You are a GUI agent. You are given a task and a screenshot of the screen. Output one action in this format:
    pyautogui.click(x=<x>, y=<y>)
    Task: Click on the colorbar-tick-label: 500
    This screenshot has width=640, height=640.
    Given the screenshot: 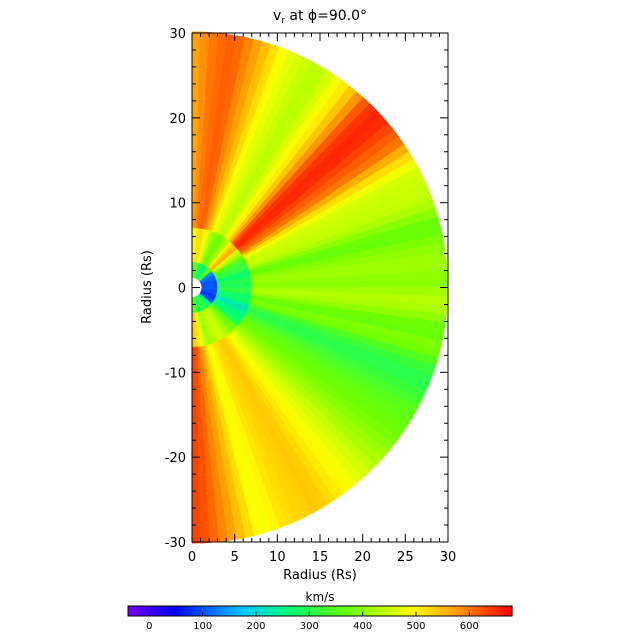 What is the action you would take?
    pyautogui.click(x=415, y=626)
    